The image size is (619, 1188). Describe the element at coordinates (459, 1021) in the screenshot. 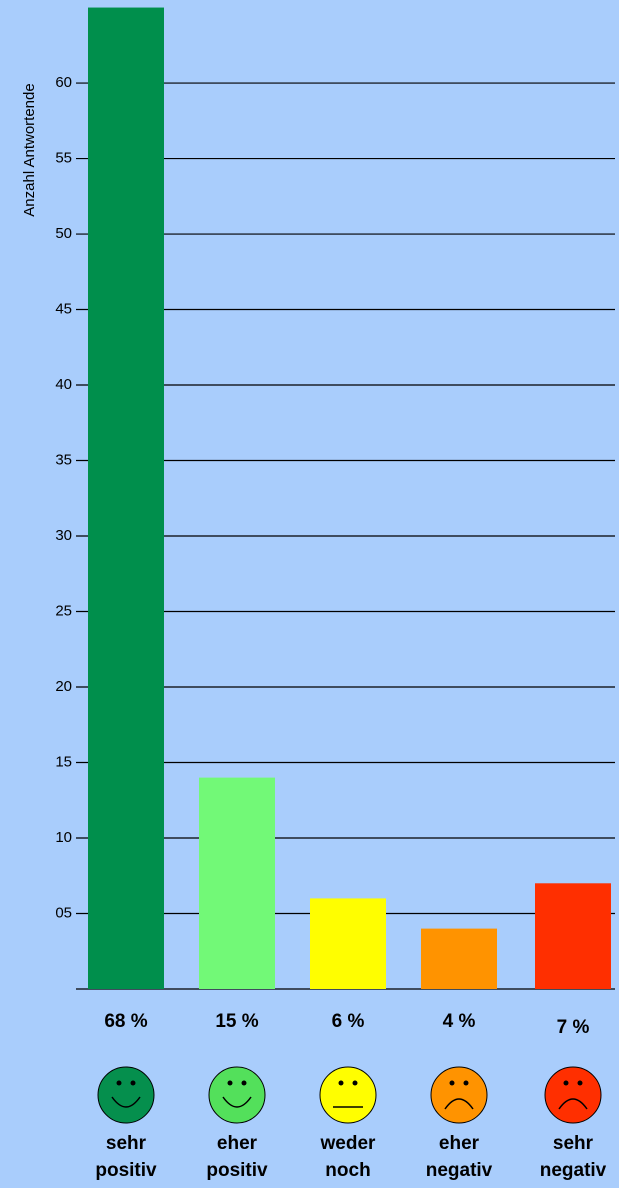

I see `percent-label: 4 %` at that location.